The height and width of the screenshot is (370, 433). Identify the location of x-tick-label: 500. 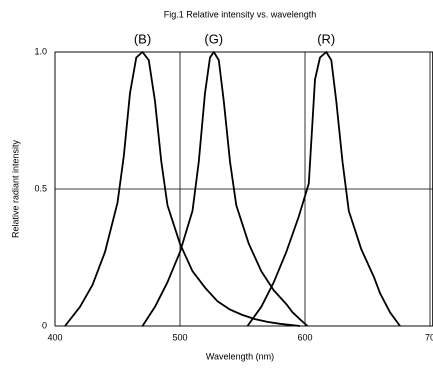
(179, 337).